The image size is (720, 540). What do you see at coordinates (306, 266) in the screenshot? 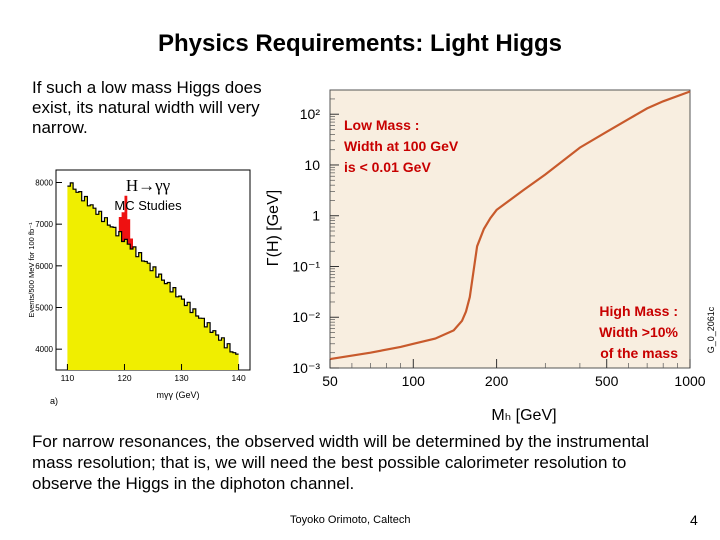
I see `width-y-tick-label: 10⁻¹` at bounding box center [306, 266].